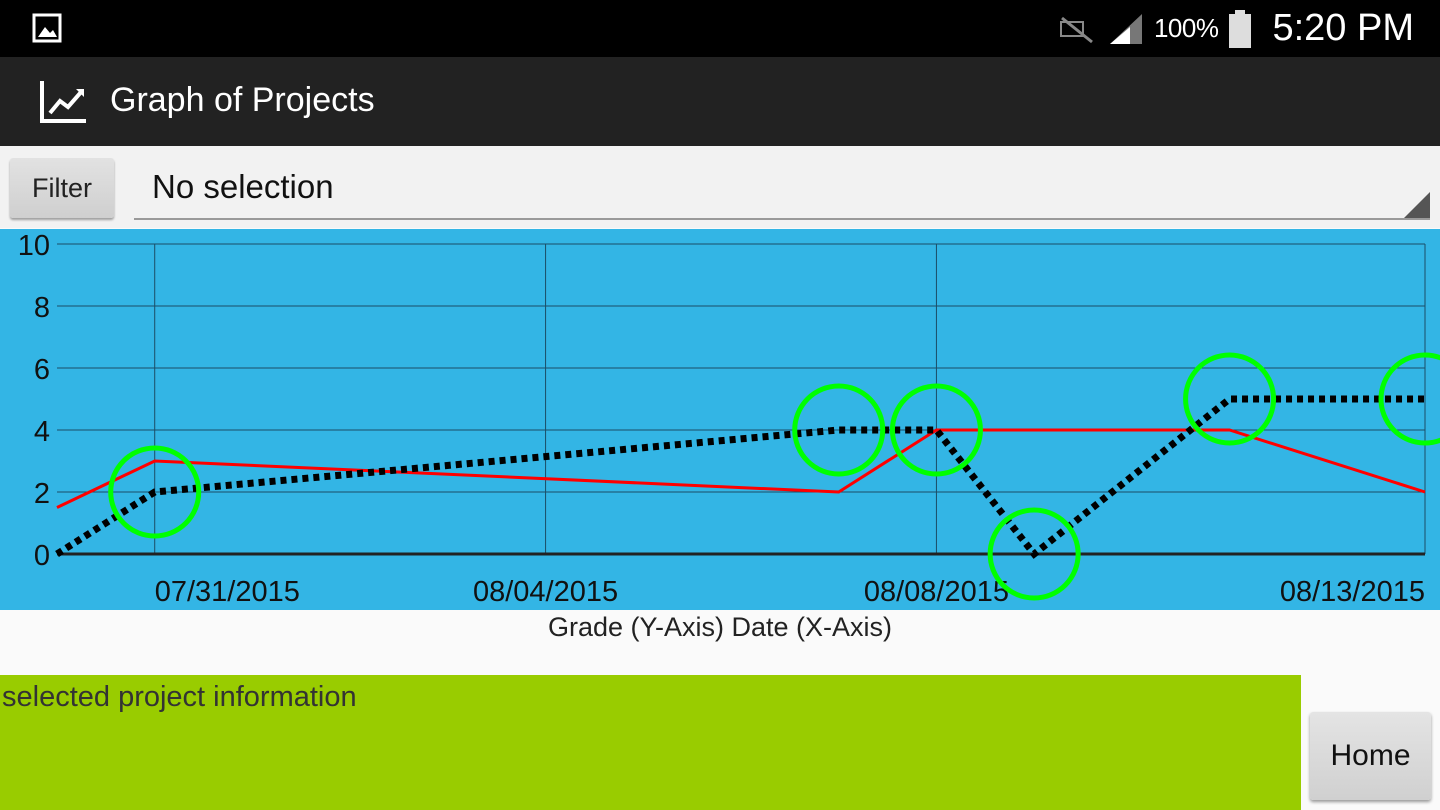 The image size is (1440, 810). I want to click on y-tick-label: 6, so click(42, 370).